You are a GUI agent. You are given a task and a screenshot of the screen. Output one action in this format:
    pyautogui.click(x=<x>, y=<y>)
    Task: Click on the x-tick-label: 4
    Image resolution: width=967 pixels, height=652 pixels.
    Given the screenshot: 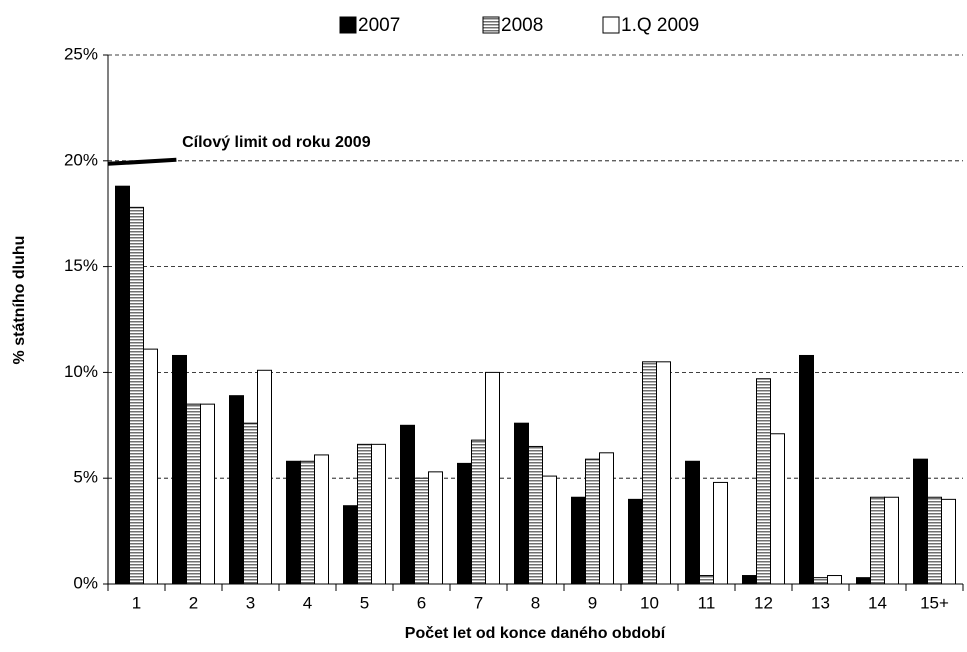 What is the action you would take?
    pyautogui.click(x=307, y=602)
    